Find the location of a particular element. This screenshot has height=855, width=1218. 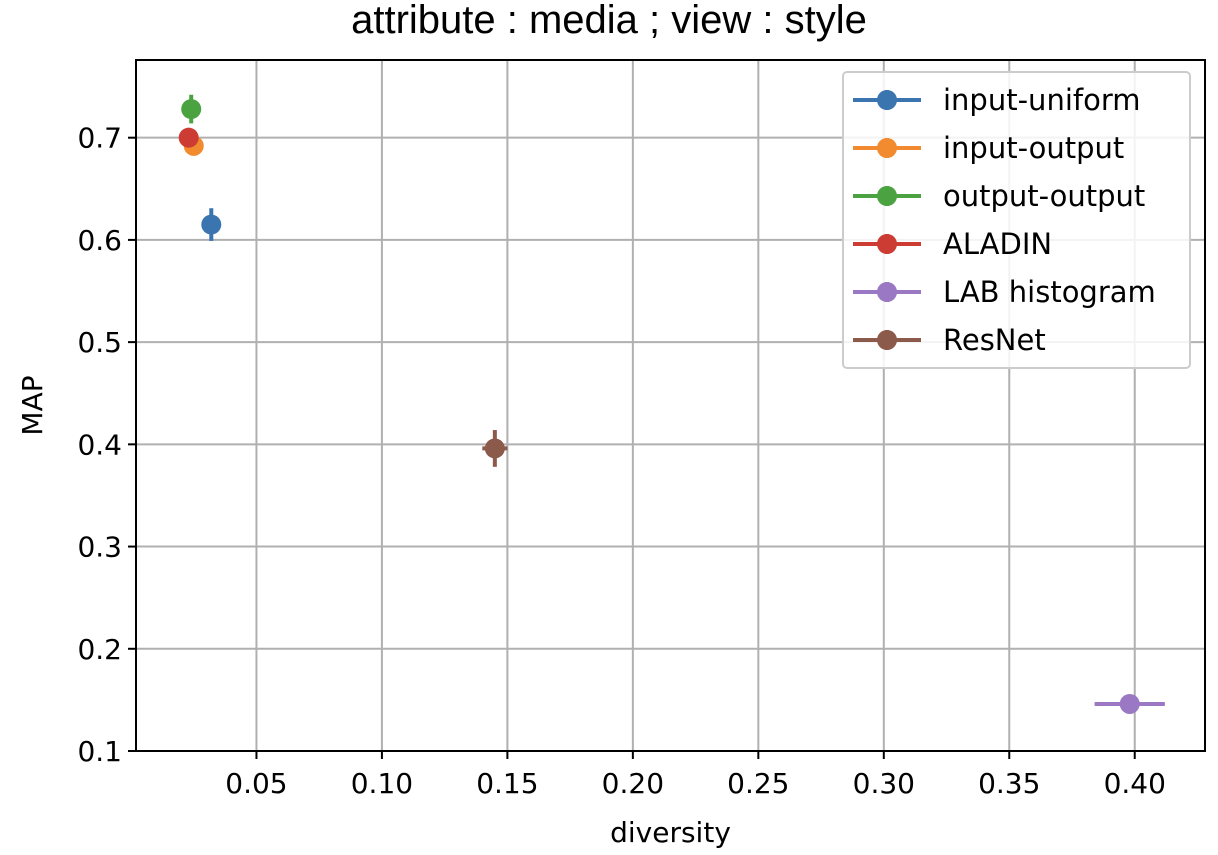

data-point-lab-histogram is located at coordinates (1129, 703).